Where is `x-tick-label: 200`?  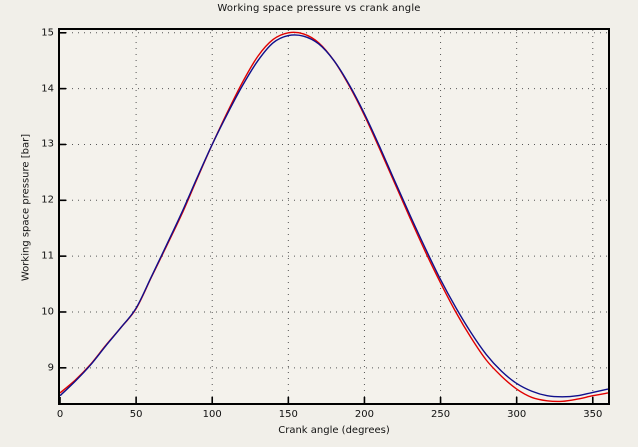 x-tick-label: 200 is located at coordinates (364, 414).